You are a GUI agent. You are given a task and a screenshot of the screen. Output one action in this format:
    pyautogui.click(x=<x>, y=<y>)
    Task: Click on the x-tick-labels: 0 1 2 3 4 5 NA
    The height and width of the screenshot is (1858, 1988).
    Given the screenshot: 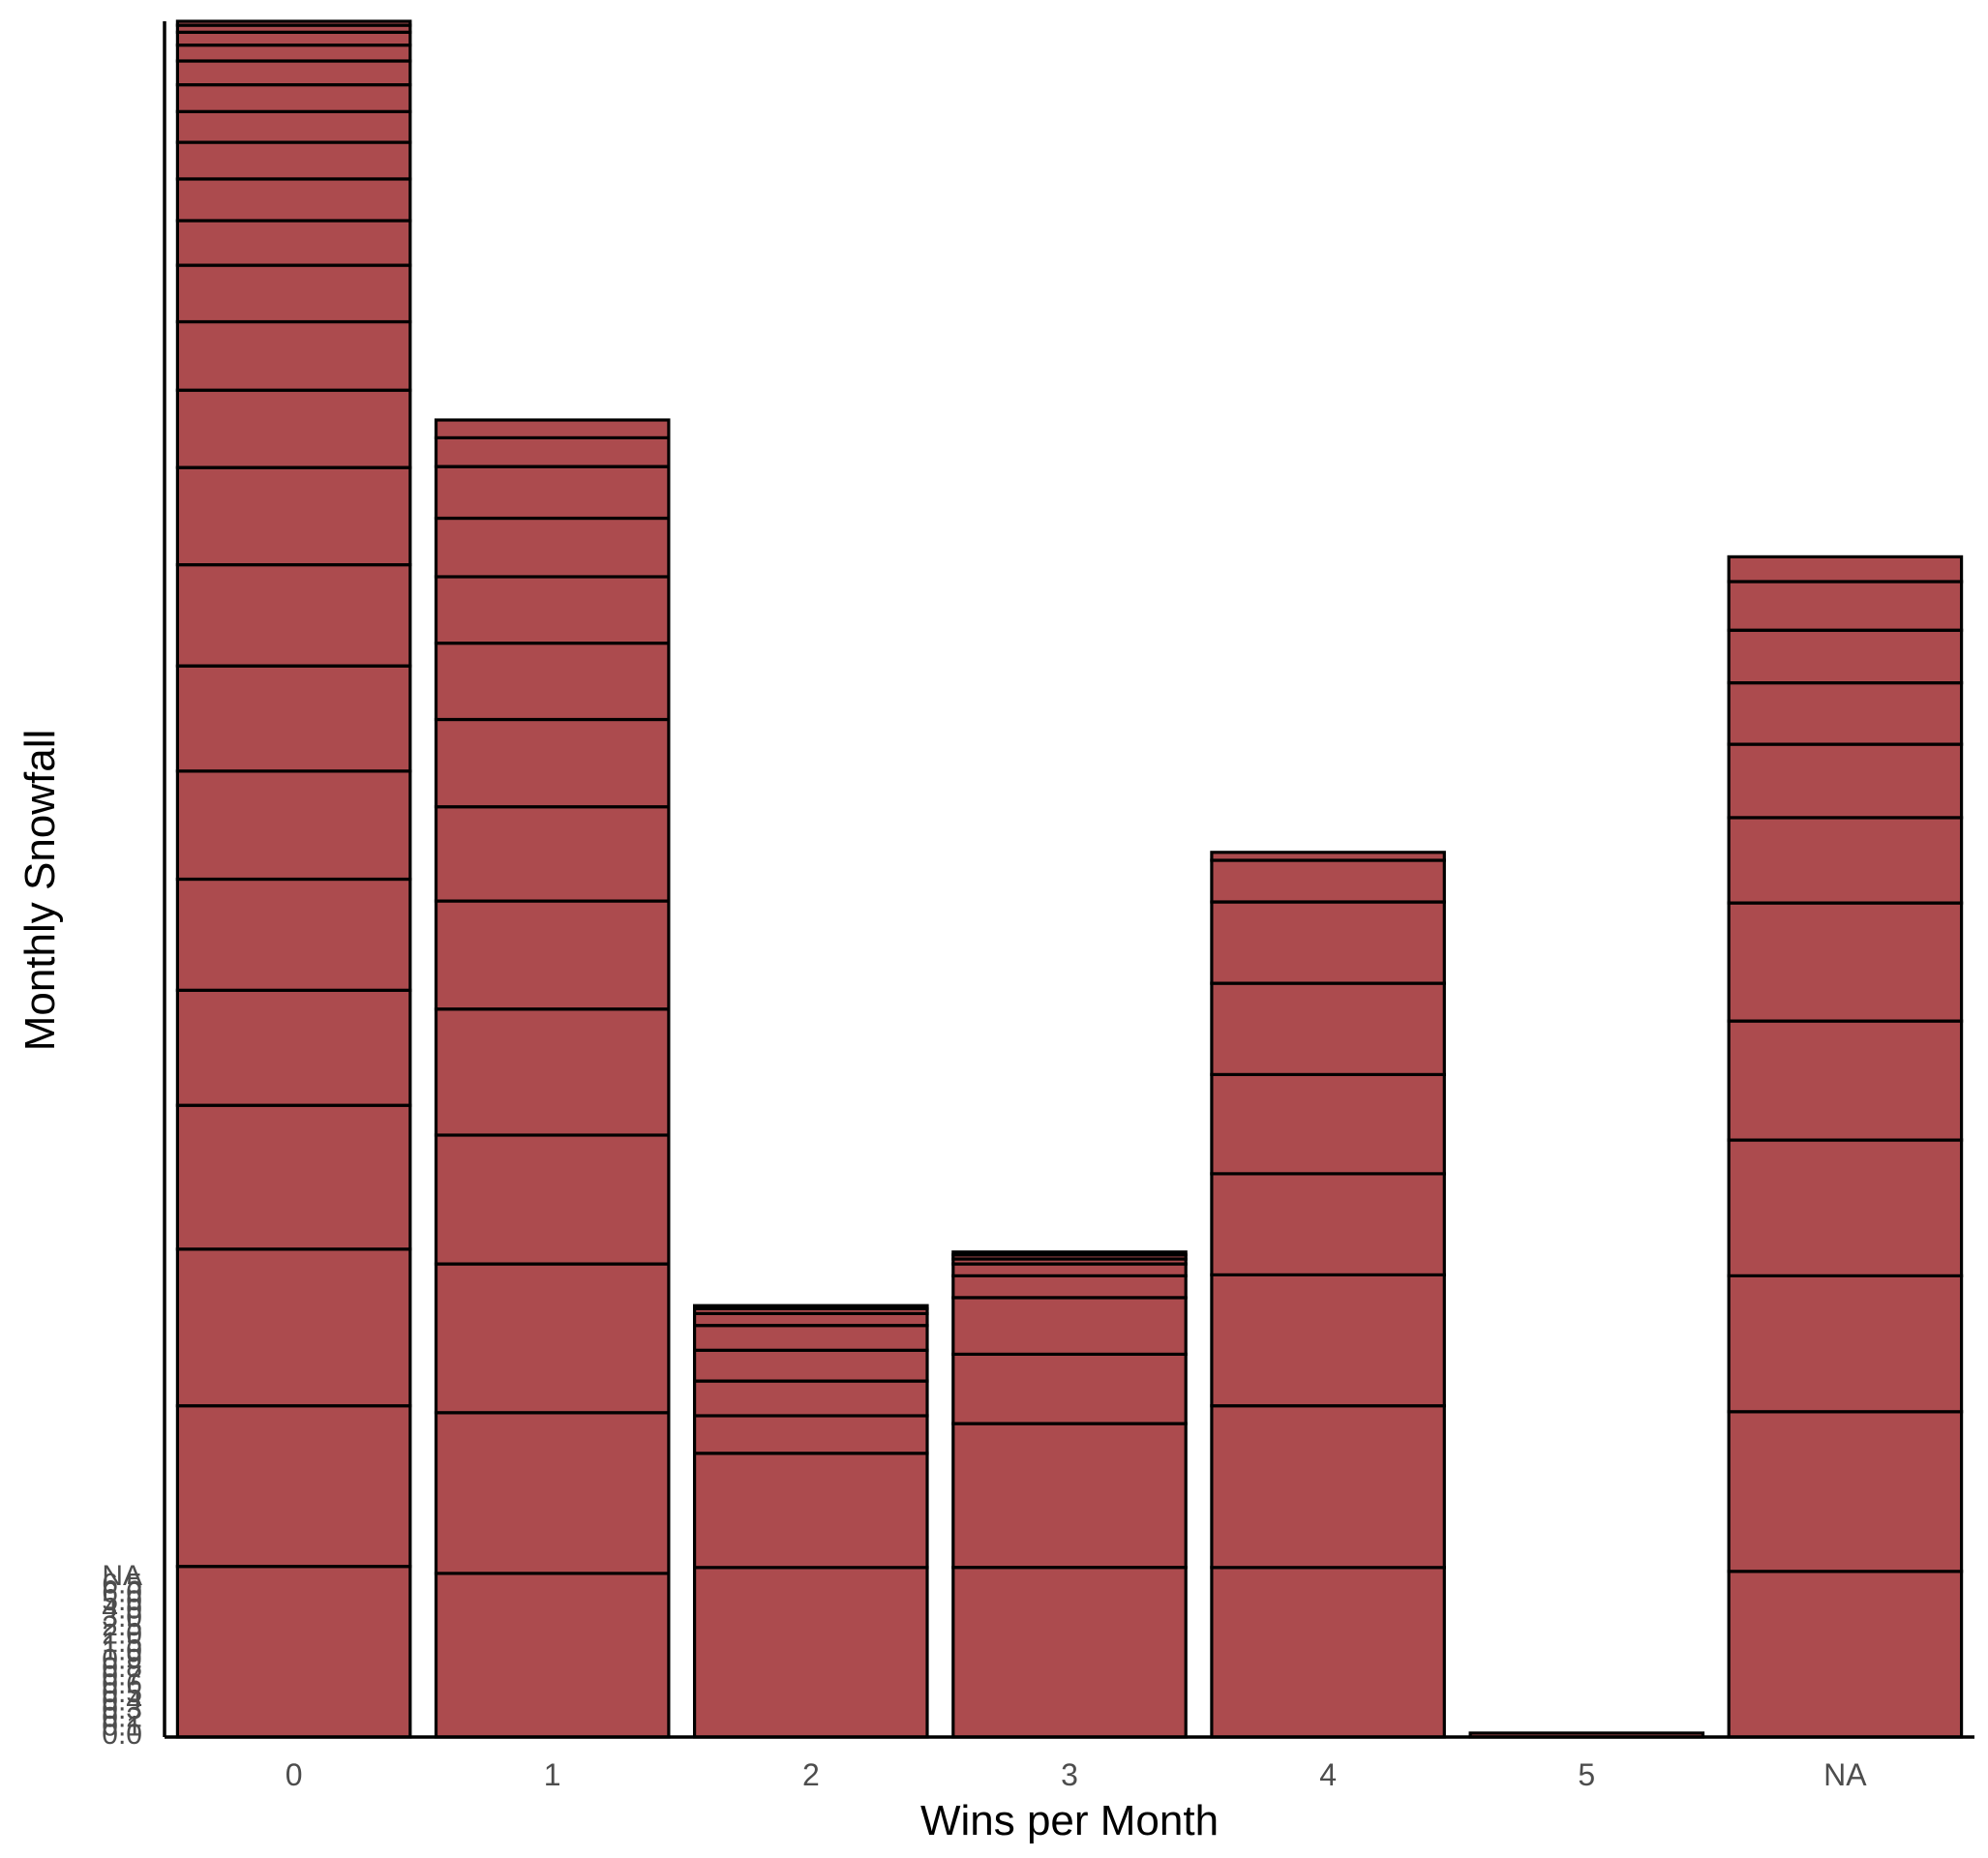 What is the action you would take?
    pyautogui.click(x=1077, y=1774)
    